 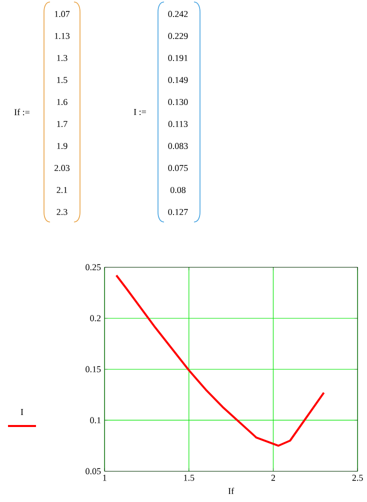 I want to click on text: 2.3, so click(x=62, y=212).